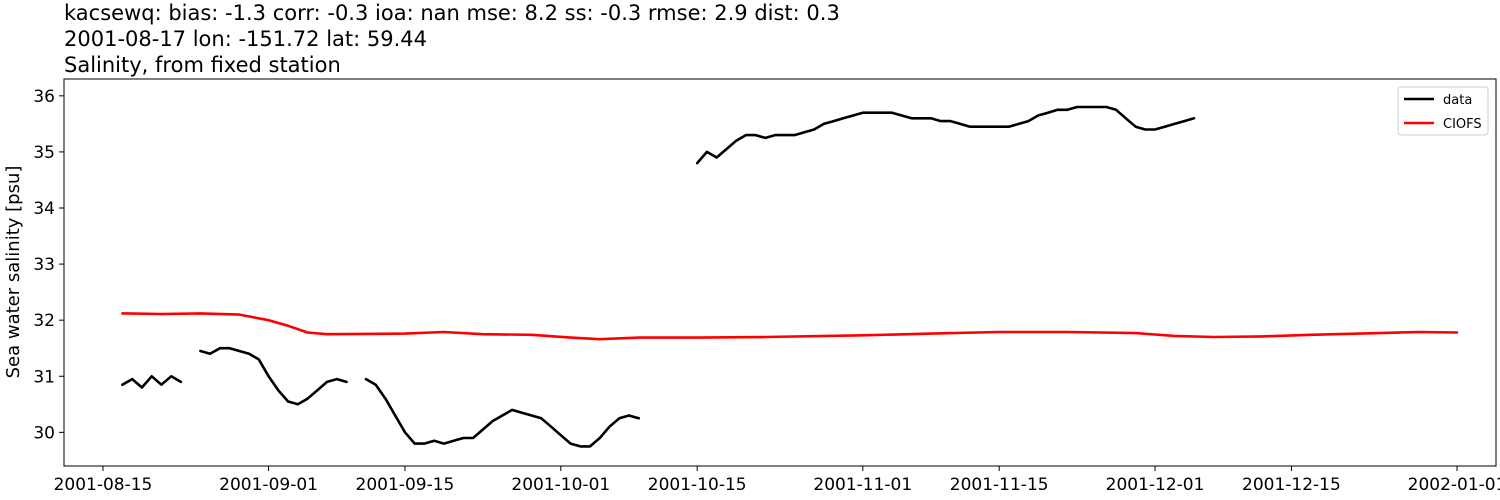  I want to click on x-tick-label: 2001-12-15, so click(1291, 485).